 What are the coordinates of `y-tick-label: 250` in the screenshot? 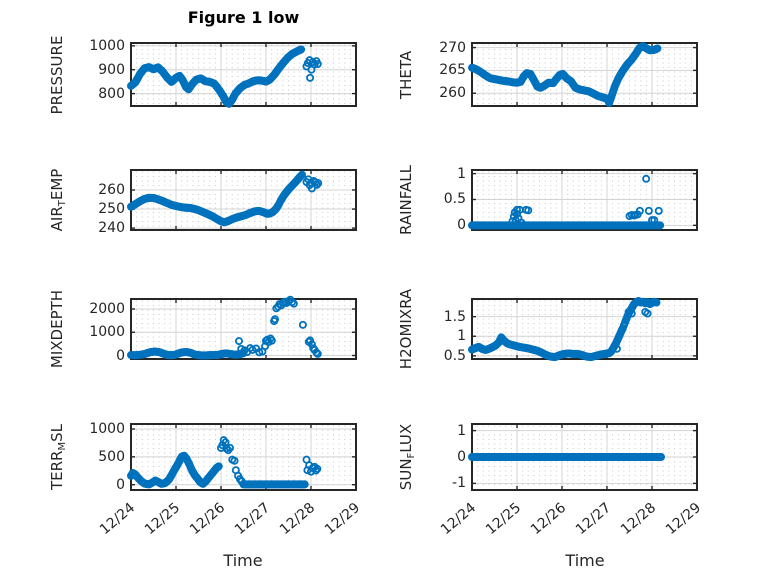 It's located at (111, 209).